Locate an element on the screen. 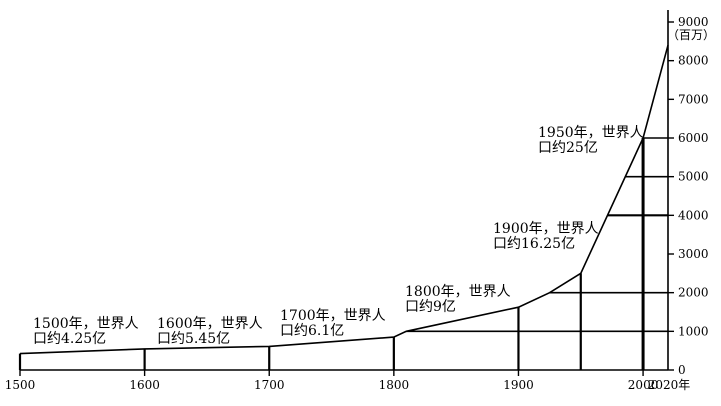 The width and height of the screenshot is (721, 406). annotation-1700-line2: 口约6.1亿 is located at coordinates (312, 331).